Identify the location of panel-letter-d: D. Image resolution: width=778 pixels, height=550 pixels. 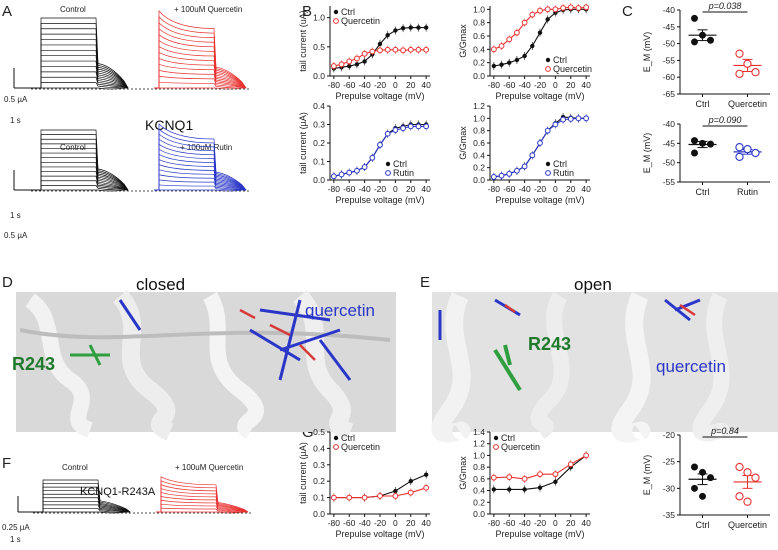
(7, 282).